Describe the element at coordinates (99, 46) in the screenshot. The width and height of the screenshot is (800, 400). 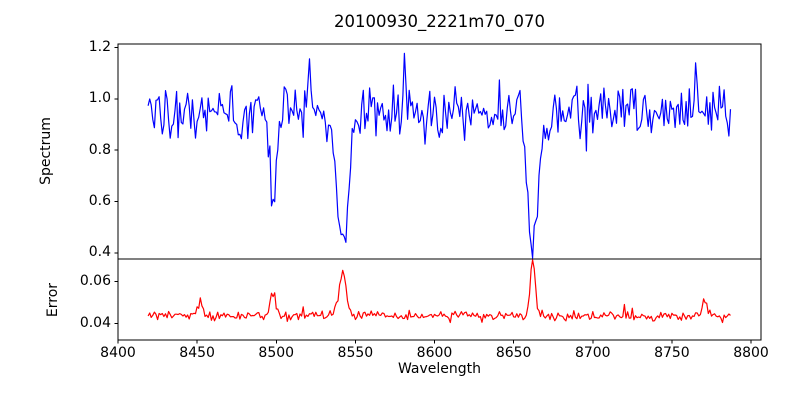
I see `spectrum-y-tick-label: 1.2` at that location.